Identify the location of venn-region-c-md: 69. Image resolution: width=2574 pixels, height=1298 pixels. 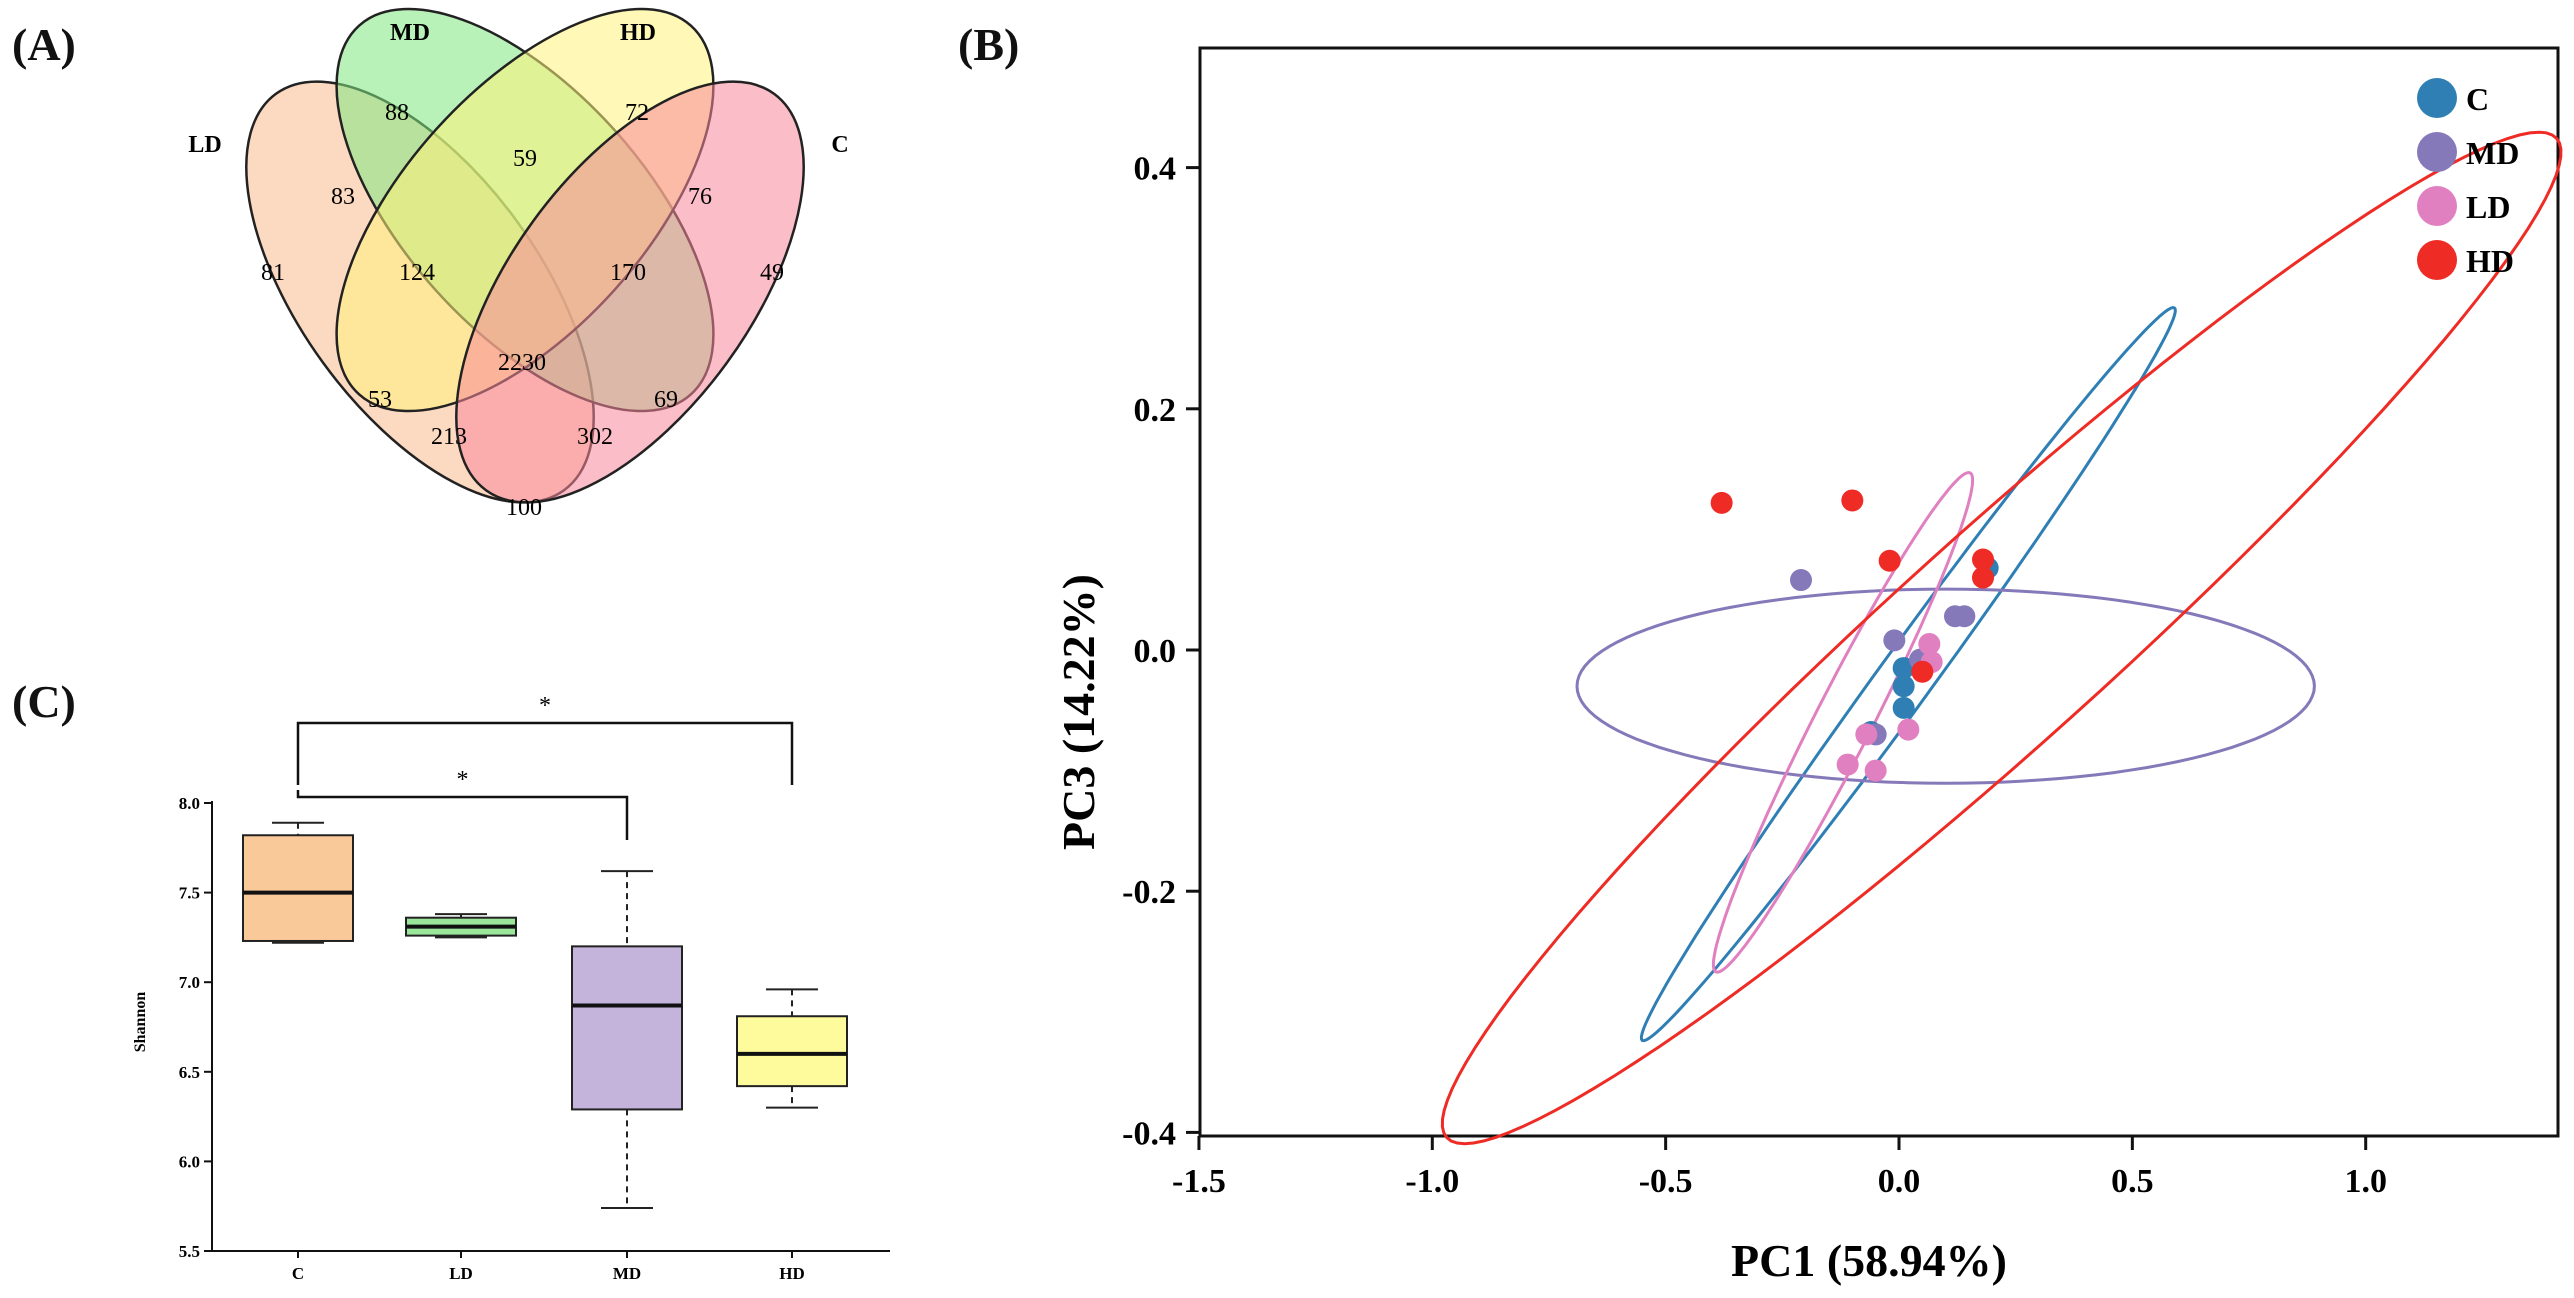
(666, 400).